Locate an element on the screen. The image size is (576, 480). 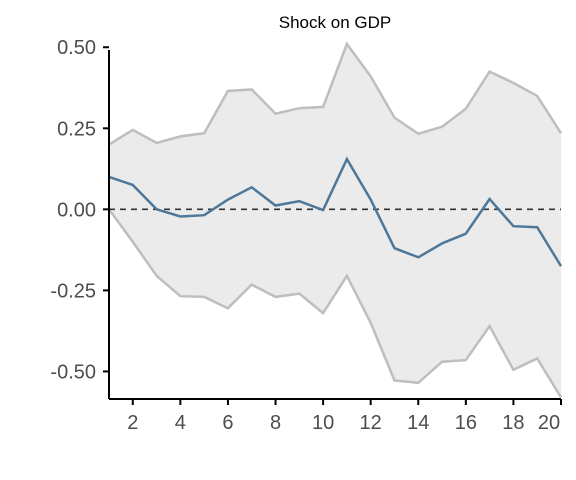
x-tick-label: 8 is located at coordinates (275, 423).